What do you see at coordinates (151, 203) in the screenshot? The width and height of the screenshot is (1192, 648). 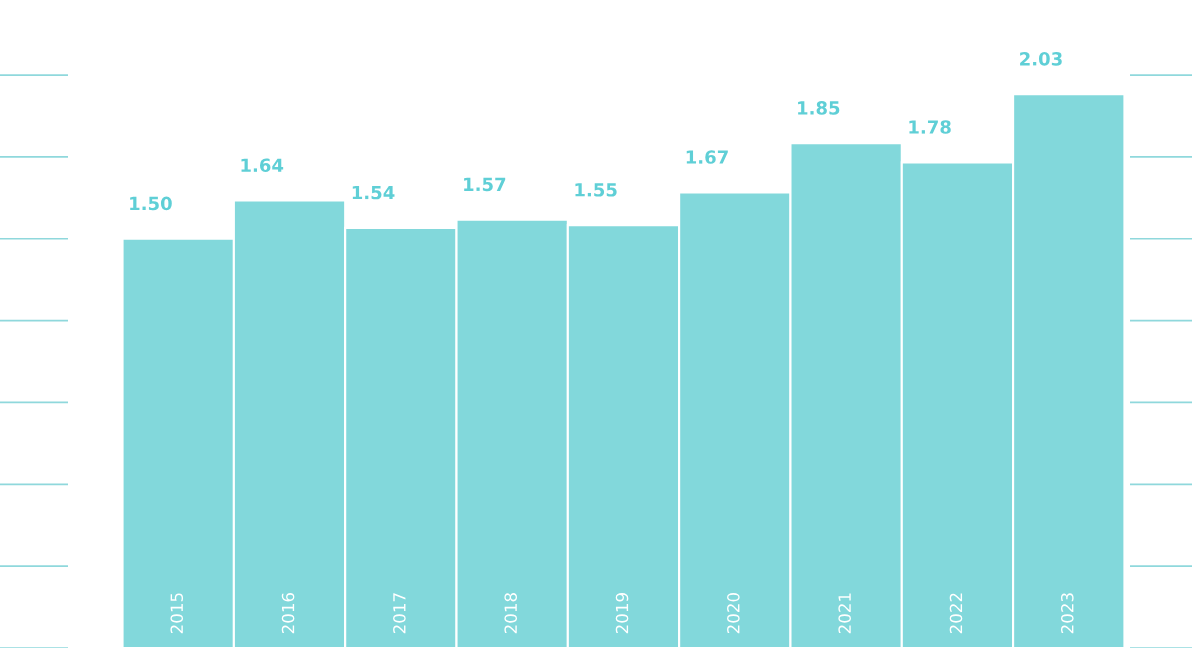 I see `data-label: 1.50` at bounding box center [151, 203].